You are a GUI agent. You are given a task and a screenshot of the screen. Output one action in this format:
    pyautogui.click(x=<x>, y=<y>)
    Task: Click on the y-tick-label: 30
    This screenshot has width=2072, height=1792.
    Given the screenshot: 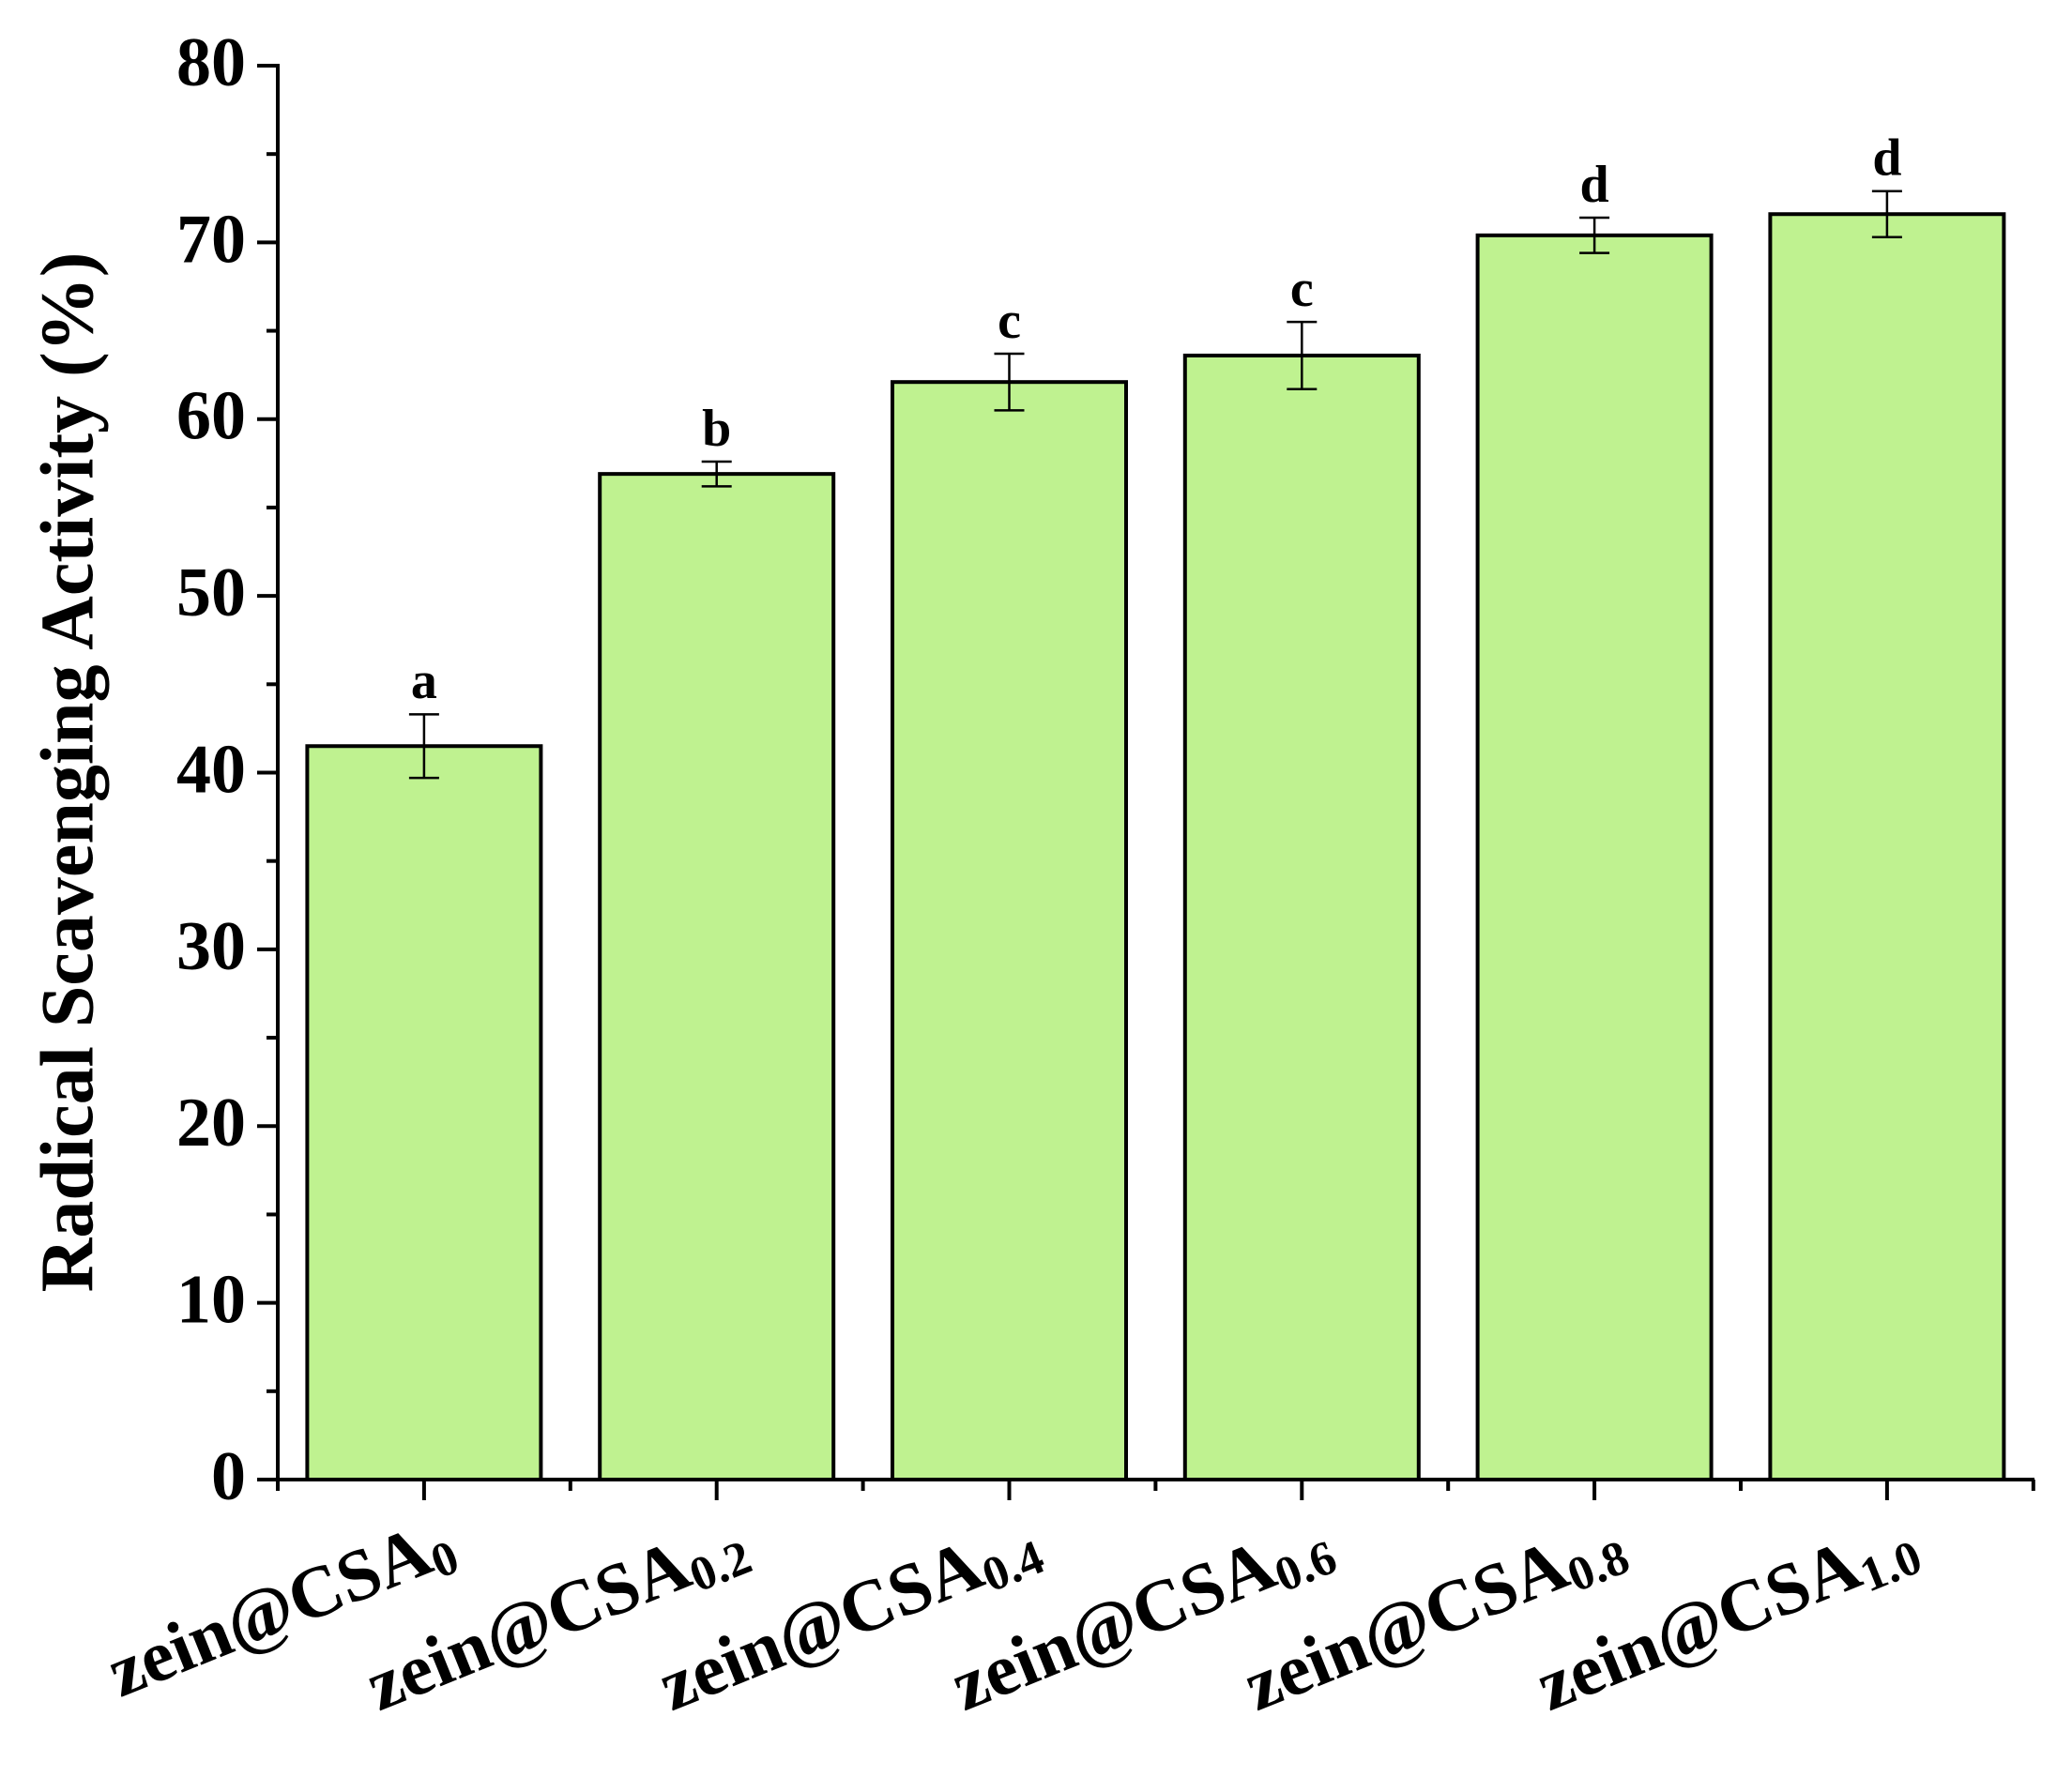 What is the action you would take?
    pyautogui.click(x=211, y=946)
    